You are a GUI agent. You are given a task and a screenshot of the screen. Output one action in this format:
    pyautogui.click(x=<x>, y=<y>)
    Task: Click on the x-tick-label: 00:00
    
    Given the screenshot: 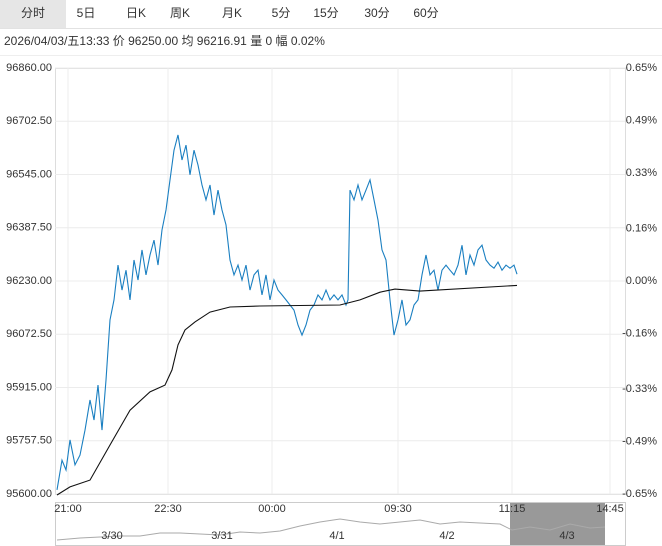 What is the action you would take?
    pyautogui.click(x=272, y=509)
    